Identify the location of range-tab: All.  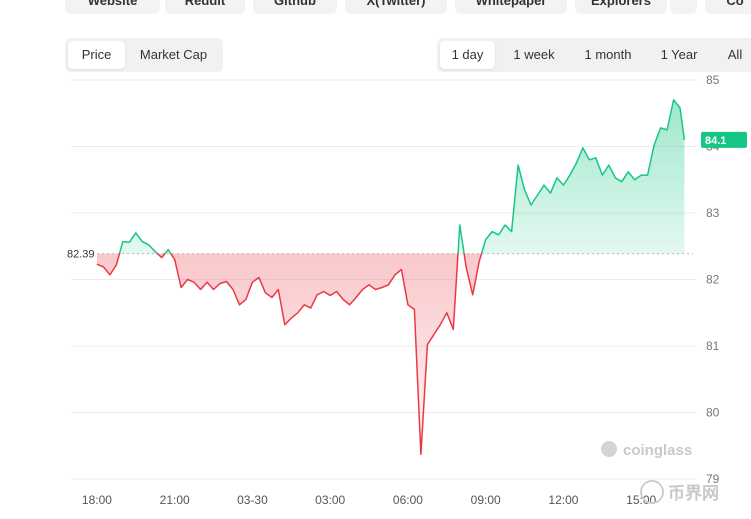
(735, 54).